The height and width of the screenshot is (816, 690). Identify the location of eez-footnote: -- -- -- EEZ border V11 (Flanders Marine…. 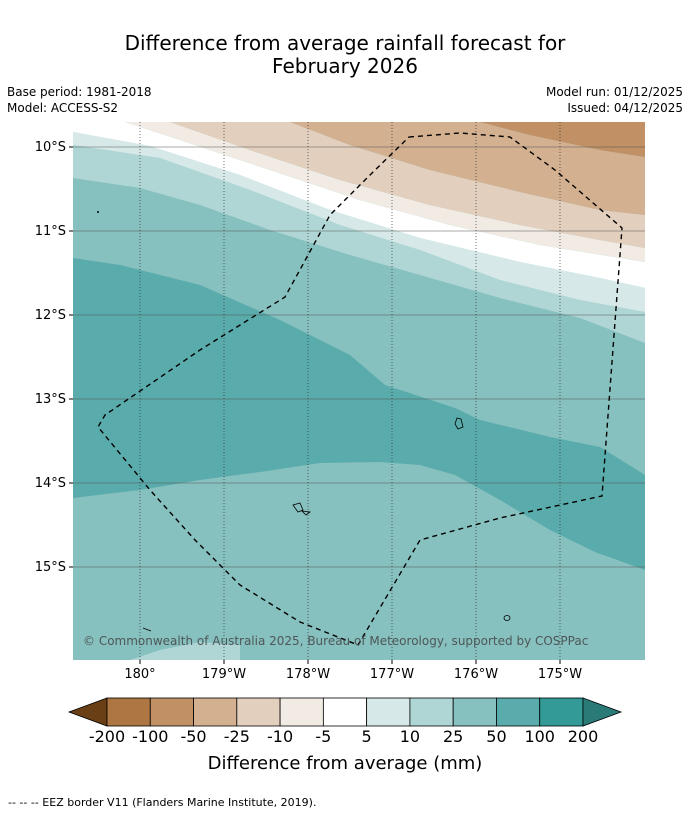
(162, 802).